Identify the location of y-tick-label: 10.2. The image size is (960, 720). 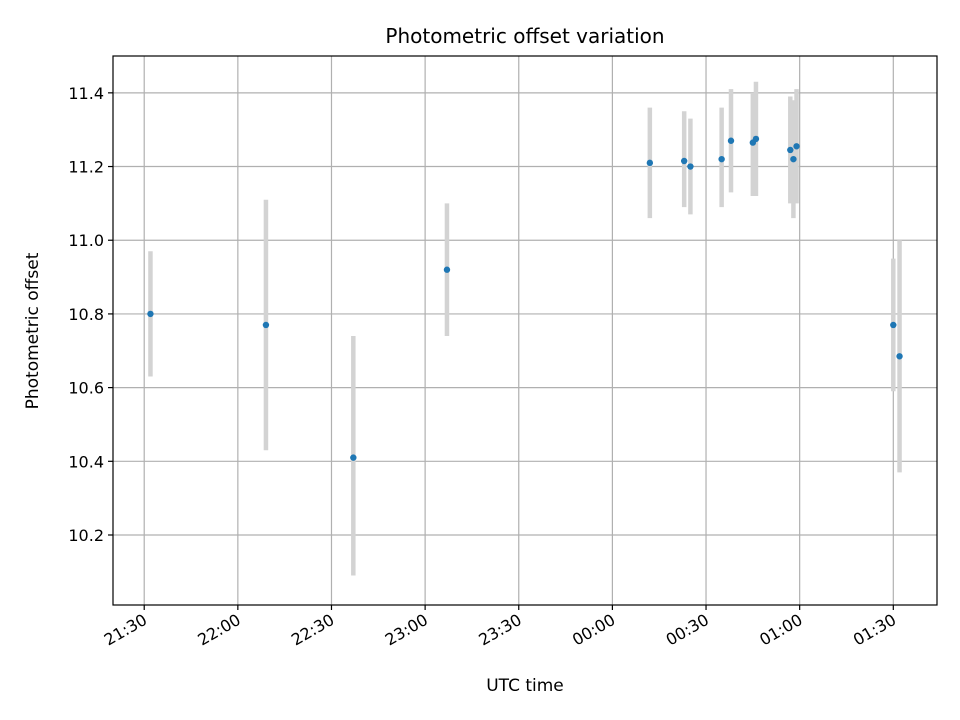
(86, 535).